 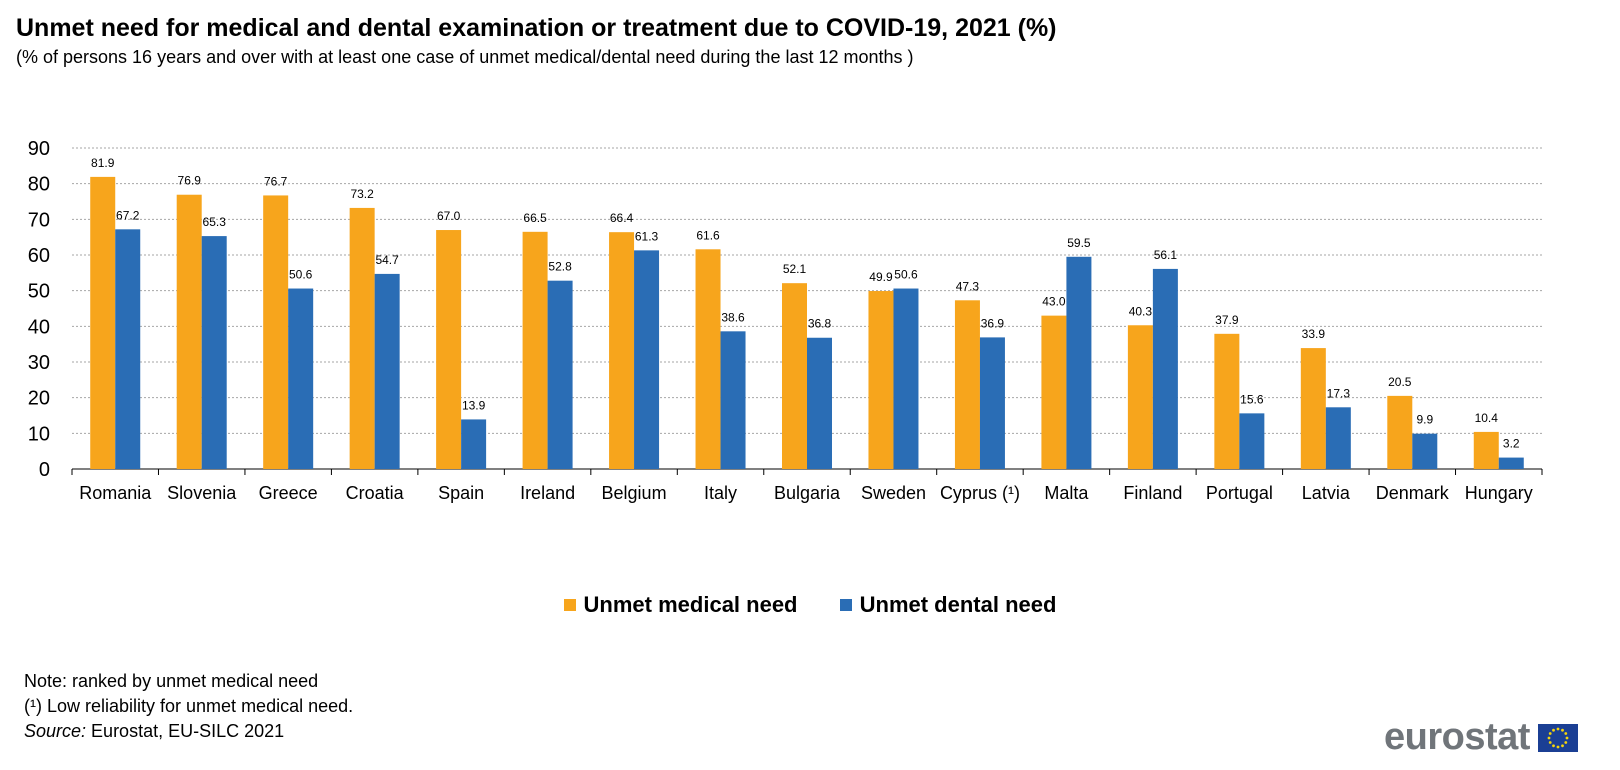 I want to click on x-tick-label: Portugal, so click(x=1239, y=493).